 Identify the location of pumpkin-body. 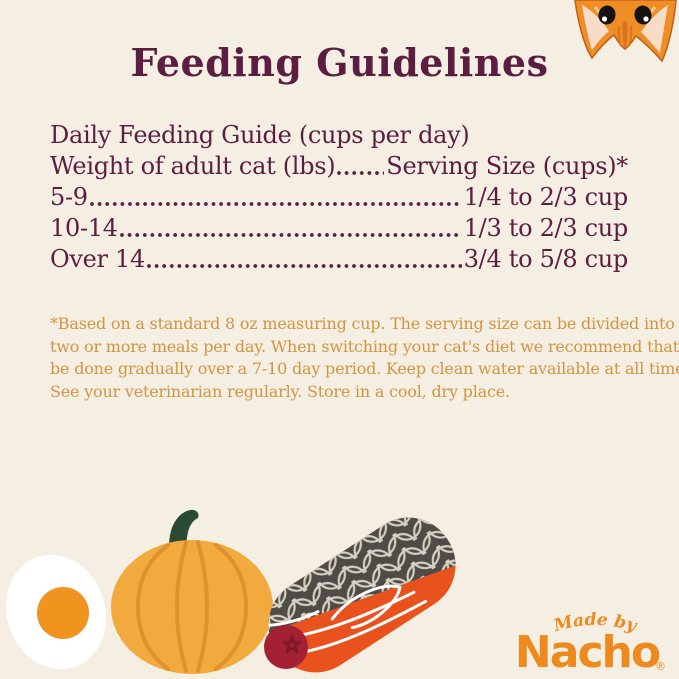
(192, 607).